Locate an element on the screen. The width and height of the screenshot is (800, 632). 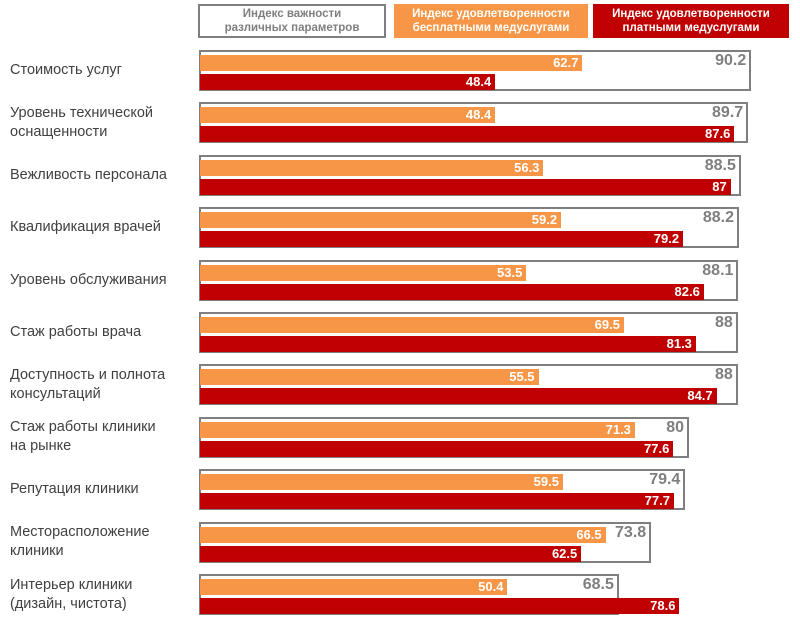
legend-paid-line2: платными медуслугами is located at coordinates (691, 28).